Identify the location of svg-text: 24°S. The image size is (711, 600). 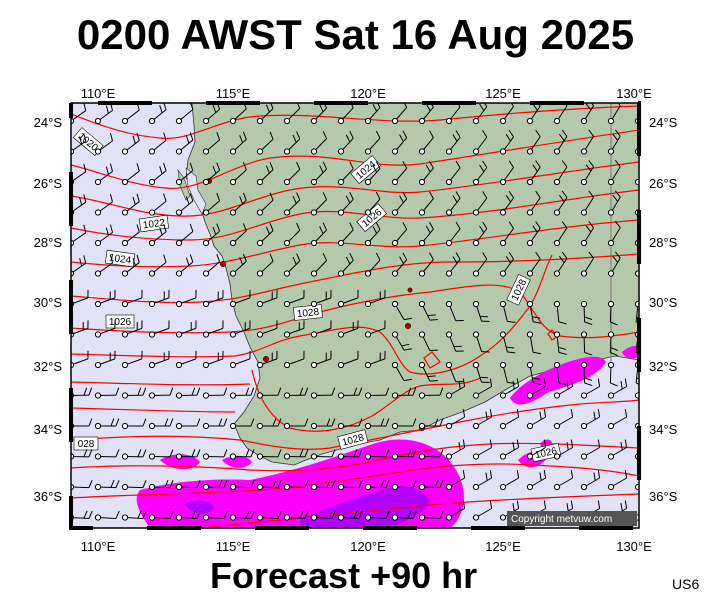
(48, 122).